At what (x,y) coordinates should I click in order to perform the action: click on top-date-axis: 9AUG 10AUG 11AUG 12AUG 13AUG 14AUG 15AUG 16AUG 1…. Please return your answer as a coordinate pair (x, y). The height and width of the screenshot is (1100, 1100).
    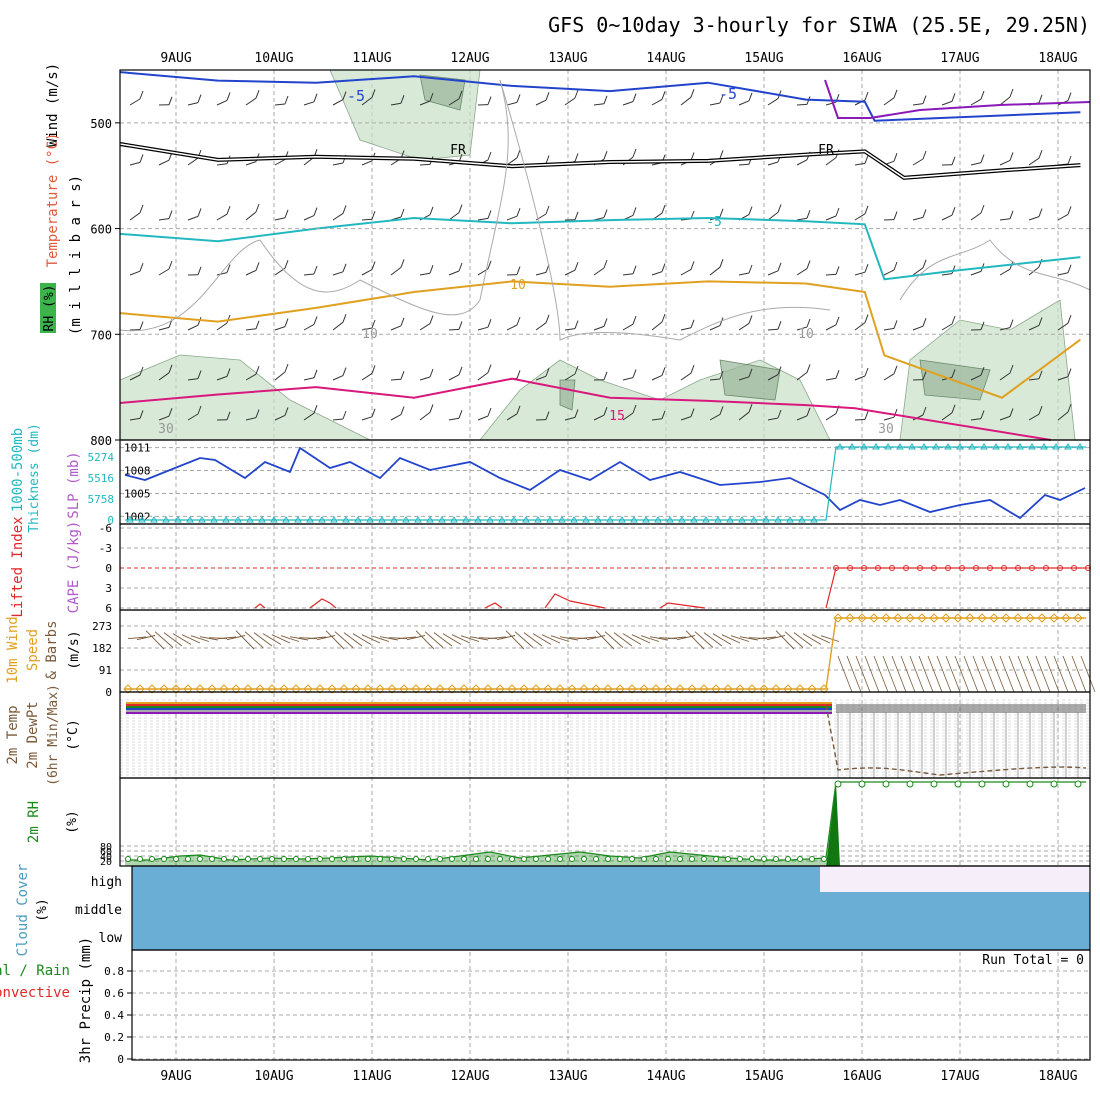
    Looking at the image, I should click on (618, 58).